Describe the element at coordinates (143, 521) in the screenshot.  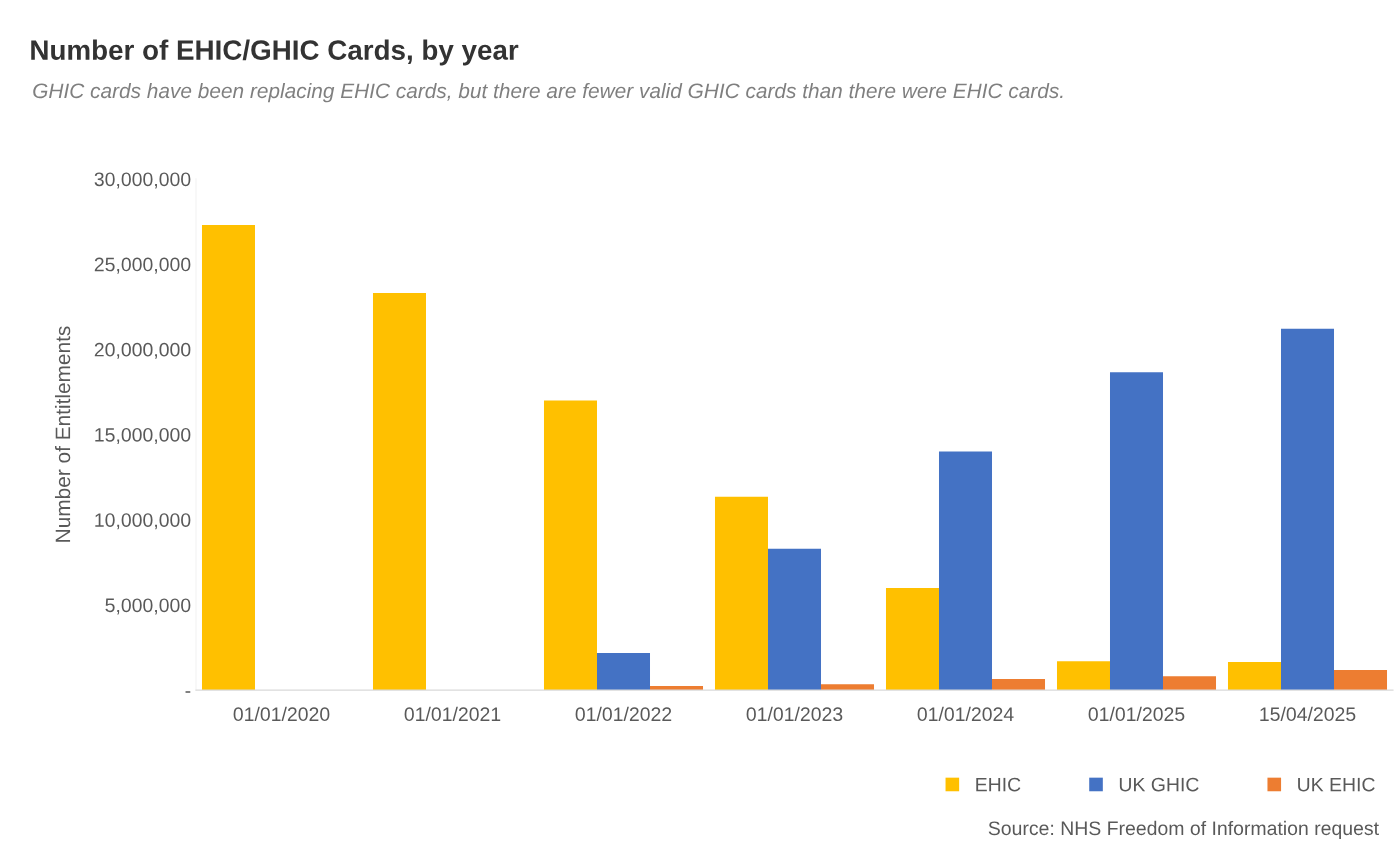
I see `y-tick-label: 10,000,000` at that location.